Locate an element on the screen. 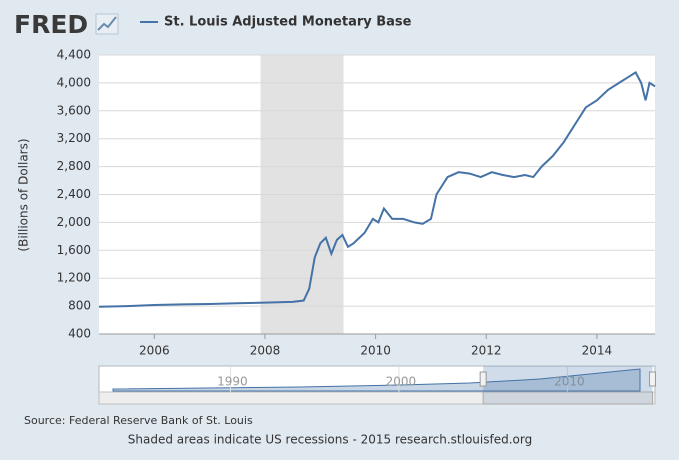 Image resolution: width=679 pixels, height=460 pixels. x-tick-label: 2008 is located at coordinates (265, 351).